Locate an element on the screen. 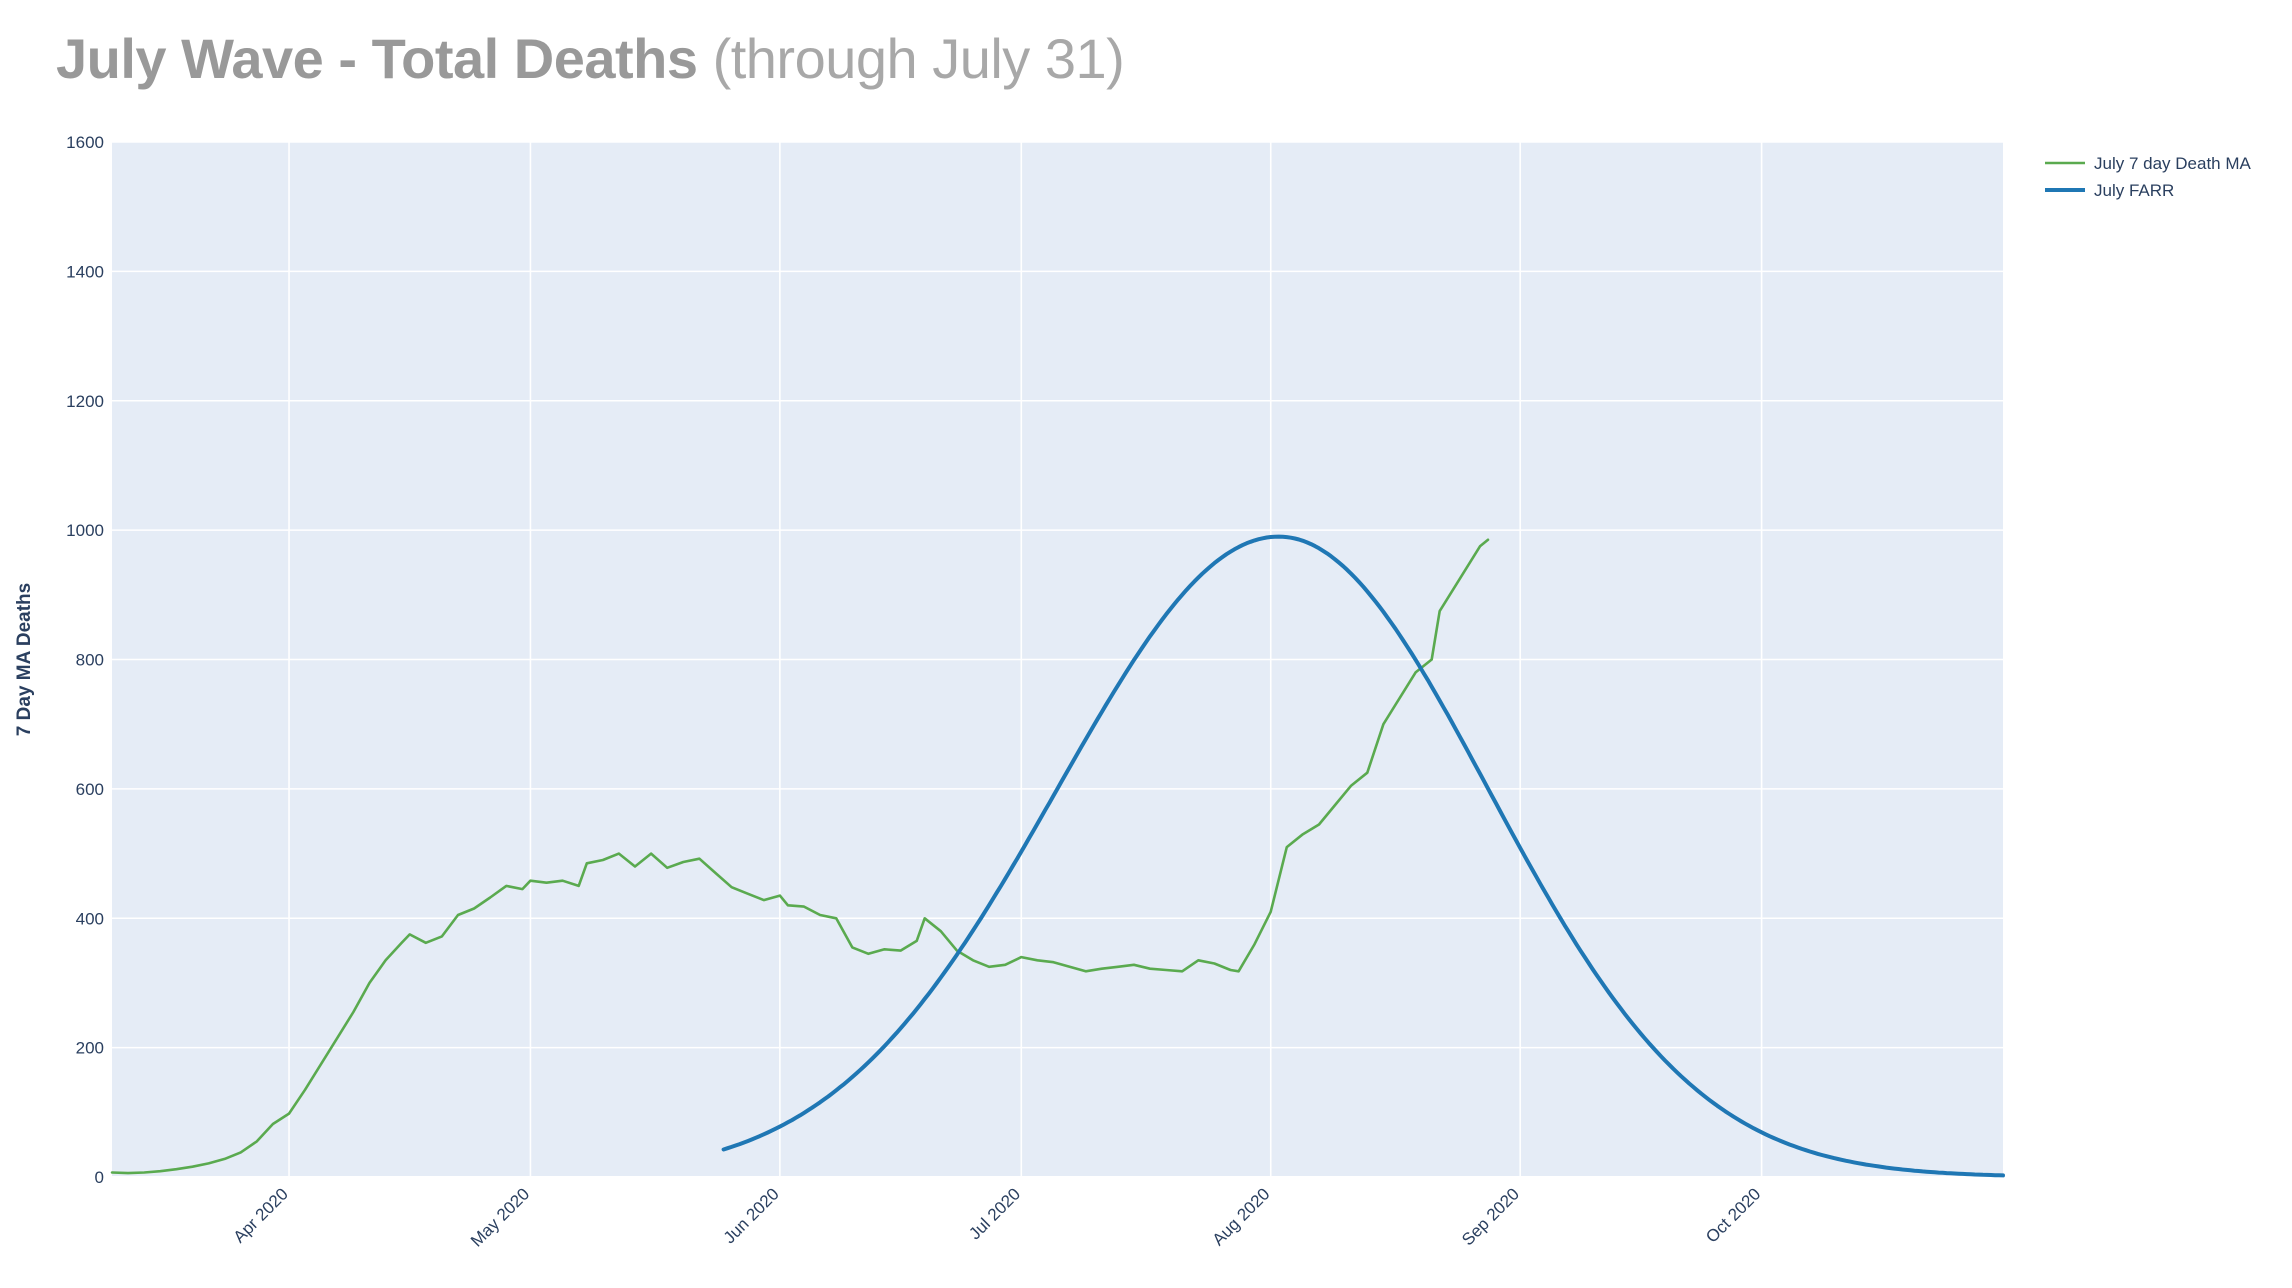 The height and width of the screenshot is (1288, 2292). x-tick-label: Oct 2020 is located at coordinates (1733, 1215).